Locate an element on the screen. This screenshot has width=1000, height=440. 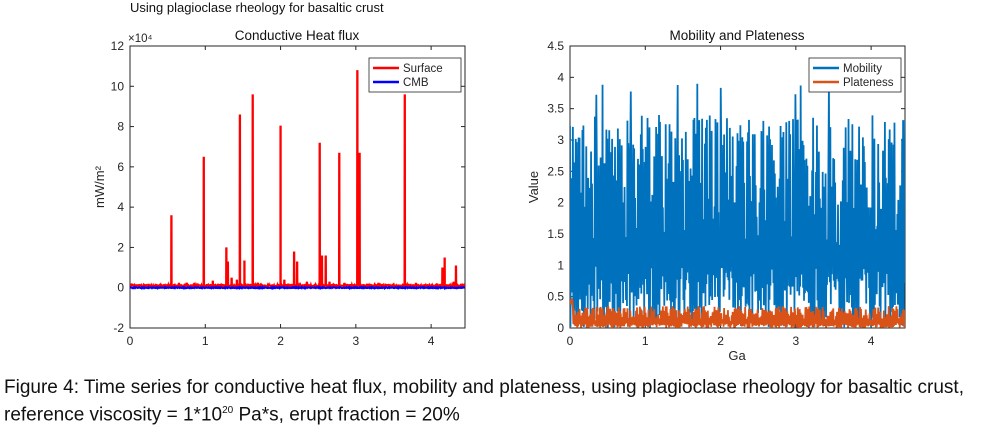
ytick-label: 10 is located at coordinates (118, 86).